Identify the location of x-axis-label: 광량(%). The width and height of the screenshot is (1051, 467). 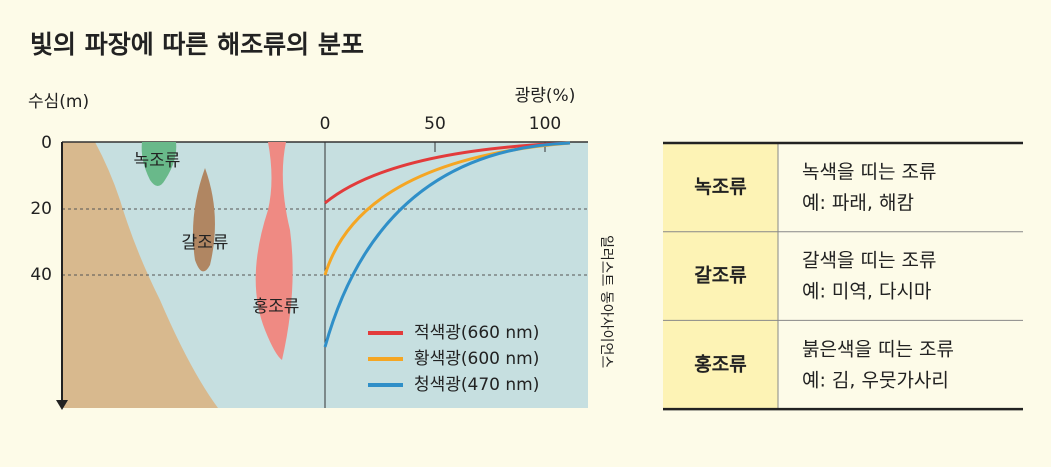
(545, 96).